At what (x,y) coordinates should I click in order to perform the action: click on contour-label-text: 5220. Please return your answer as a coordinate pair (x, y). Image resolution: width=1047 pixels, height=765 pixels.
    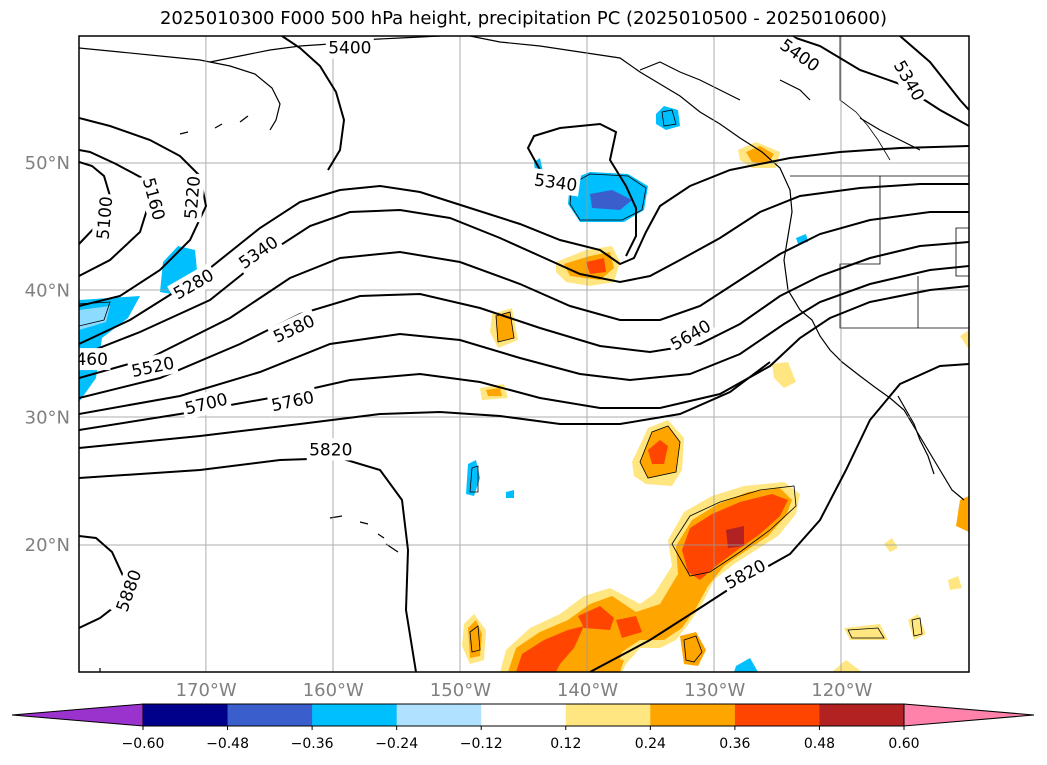
    Looking at the image, I should click on (193, 197).